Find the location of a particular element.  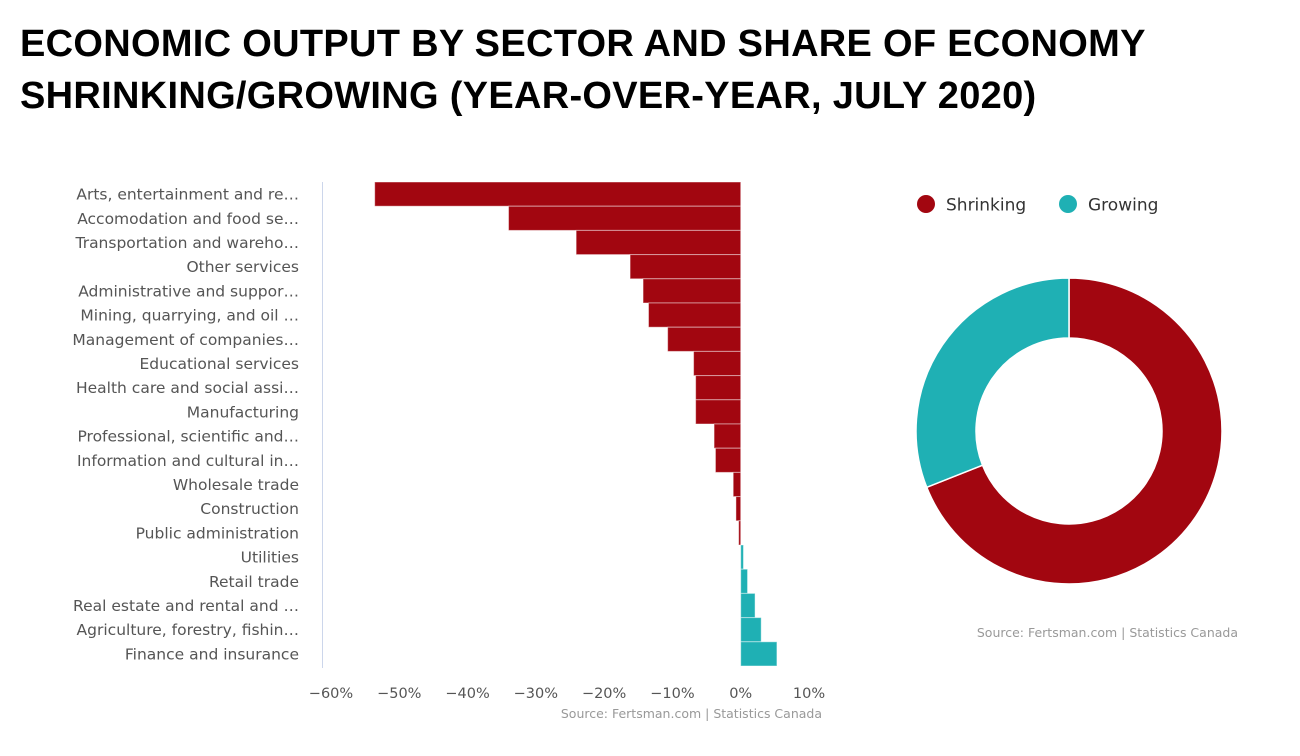

donut-slice-shrinking is located at coordinates (1074, 431).